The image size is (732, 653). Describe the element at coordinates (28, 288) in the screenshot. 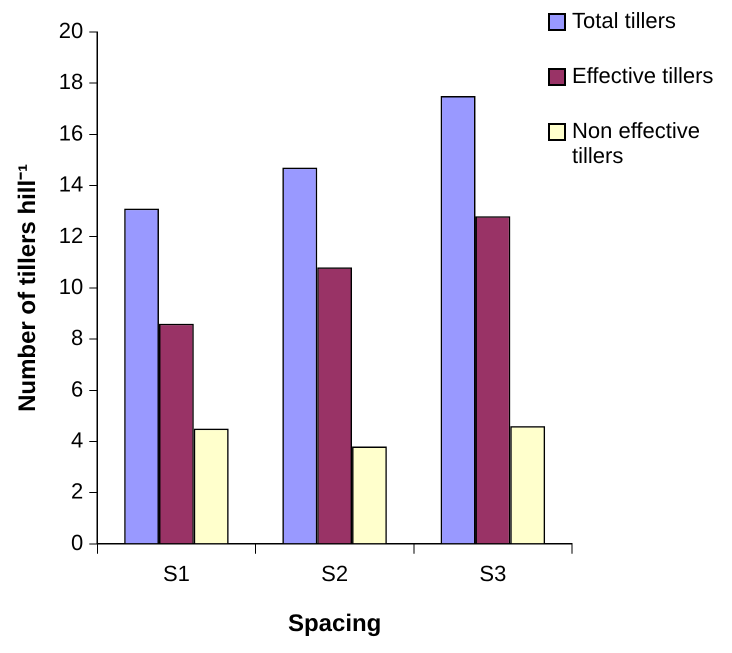

I see `y-axis-title: Number of tillers hill⁻¹` at that location.